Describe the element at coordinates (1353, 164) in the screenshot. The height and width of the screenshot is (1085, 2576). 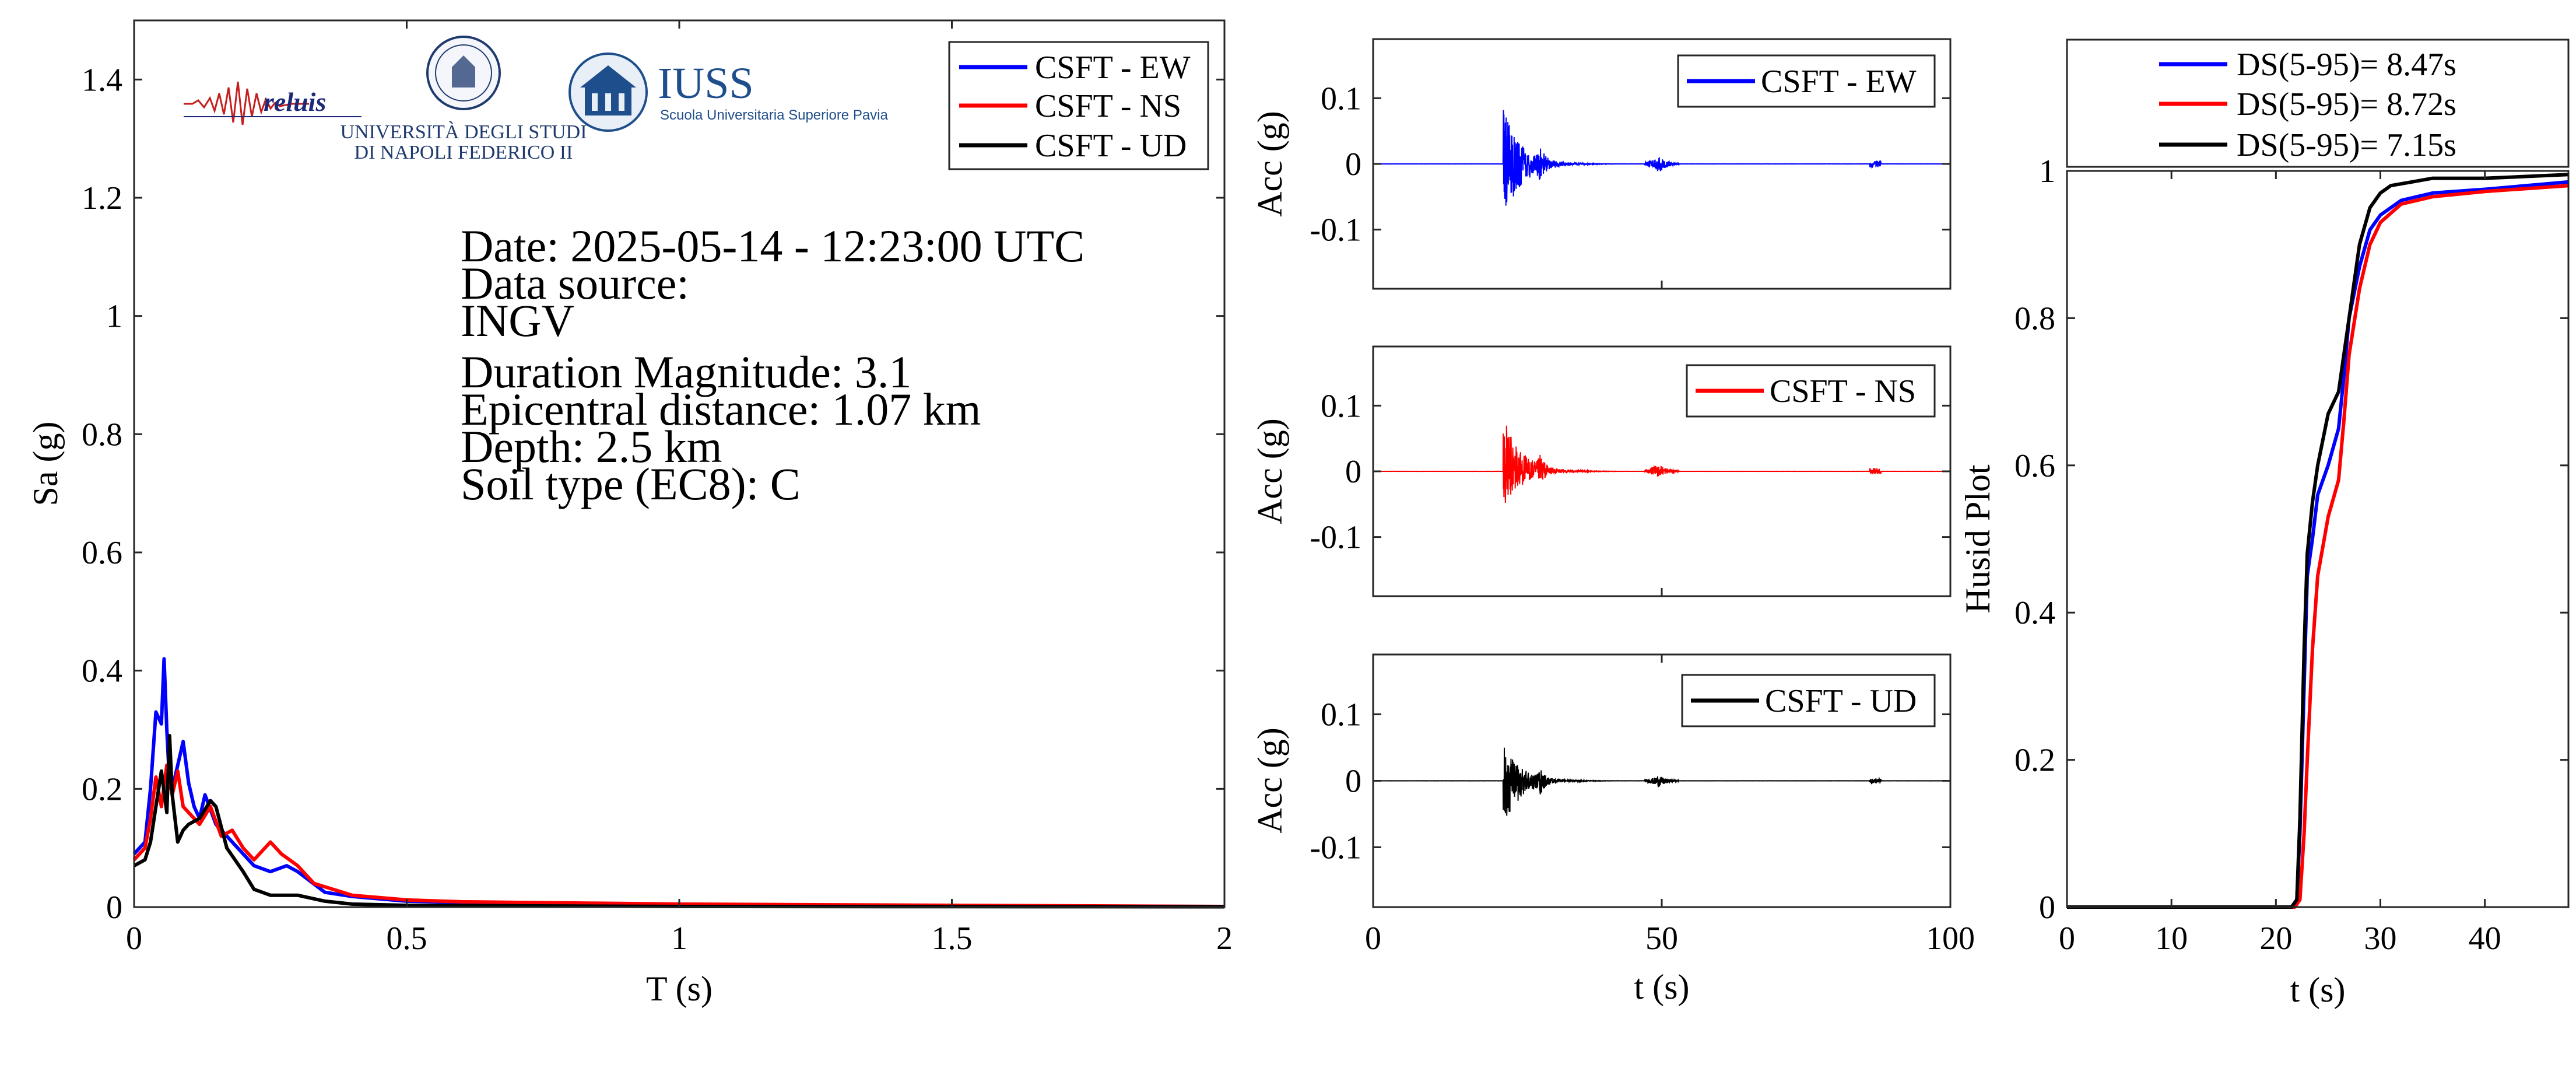
I see `acc-ew-ytick-label: 0` at that location.